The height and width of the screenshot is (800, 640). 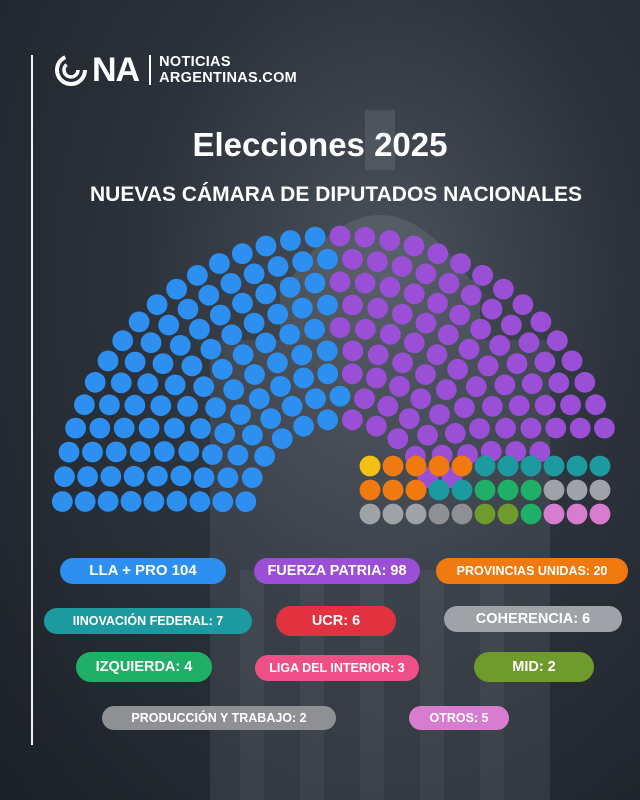 I want to click on legend-produccion-trabajo: PRODUCCIÓN Y TRABAJO: 2, so click(x=219, y=718).